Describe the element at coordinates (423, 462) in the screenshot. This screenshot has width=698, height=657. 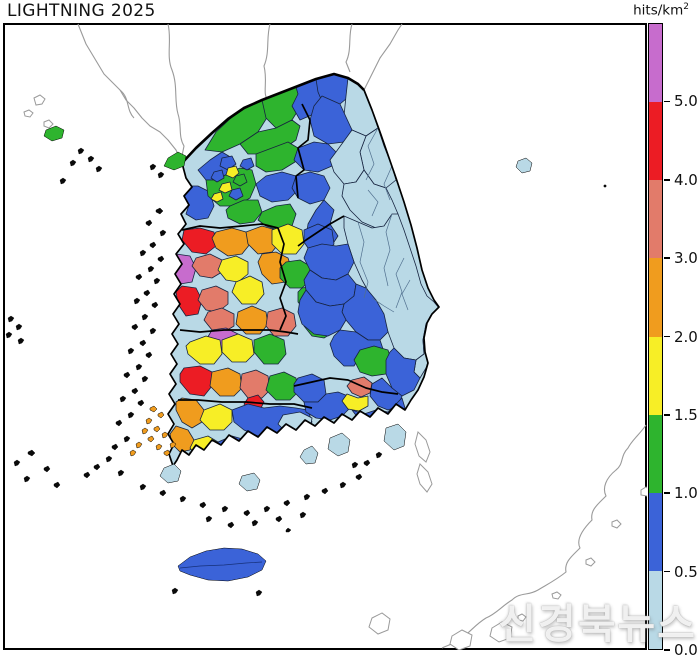
I see `tsushima-outline` at that location.